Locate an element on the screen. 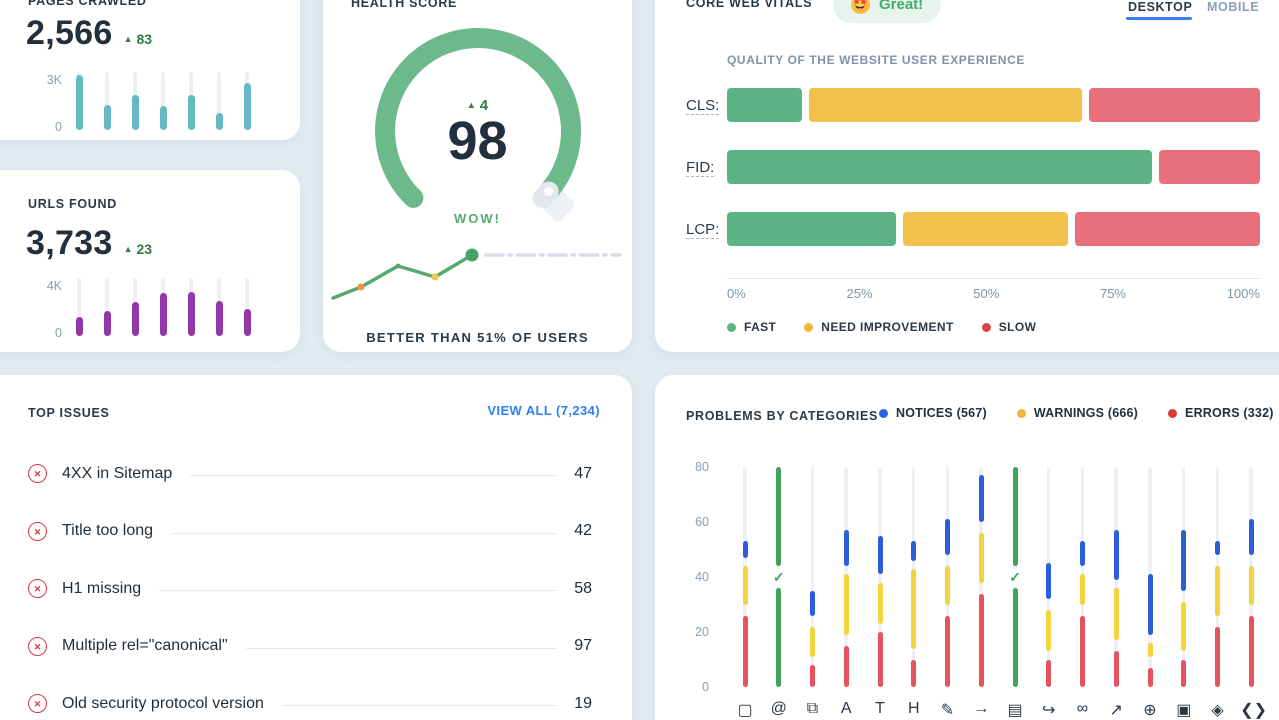  star-struck-emoji-icon: 🤩 is located at coordinates (860, 7).